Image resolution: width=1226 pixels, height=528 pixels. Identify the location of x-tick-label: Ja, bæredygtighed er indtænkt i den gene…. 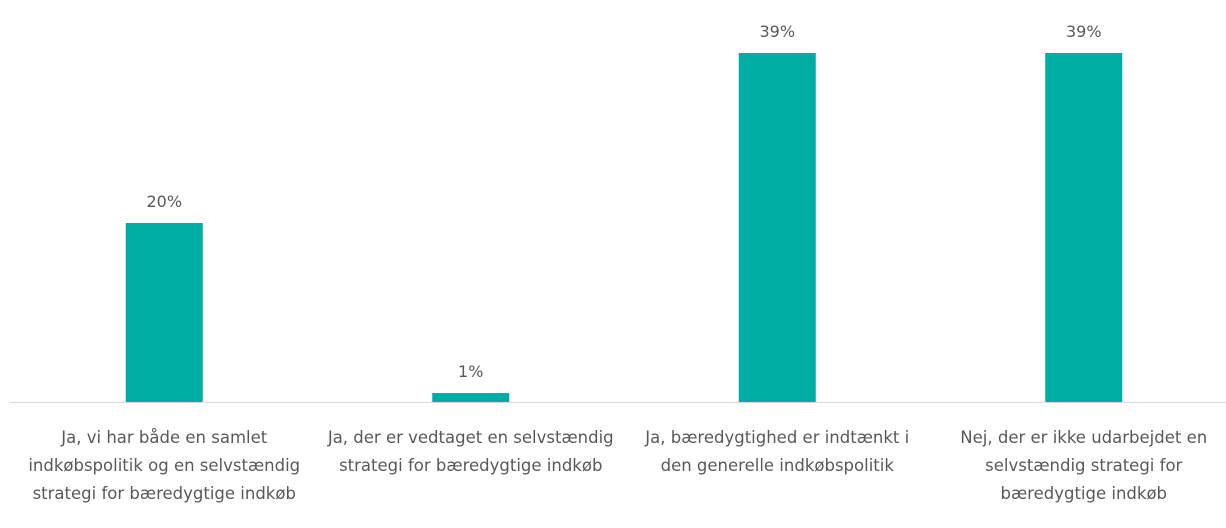
(777, 451).